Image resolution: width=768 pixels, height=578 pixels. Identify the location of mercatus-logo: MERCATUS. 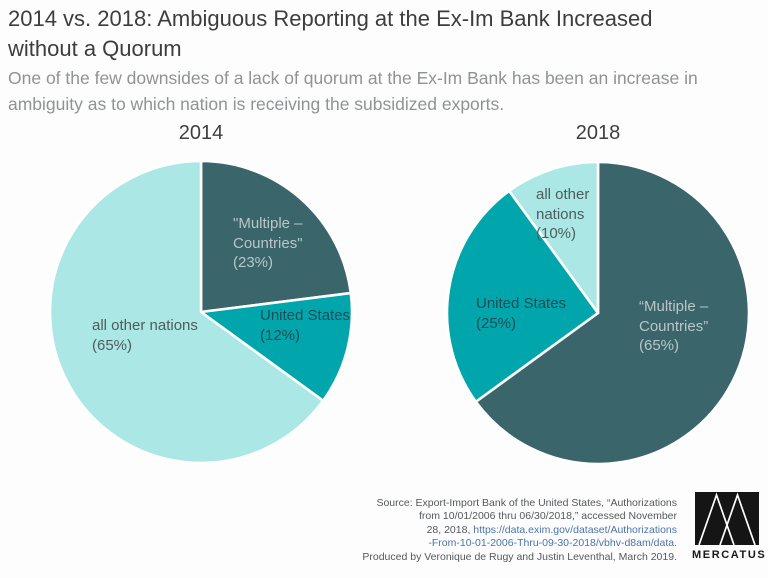
(729, 526).